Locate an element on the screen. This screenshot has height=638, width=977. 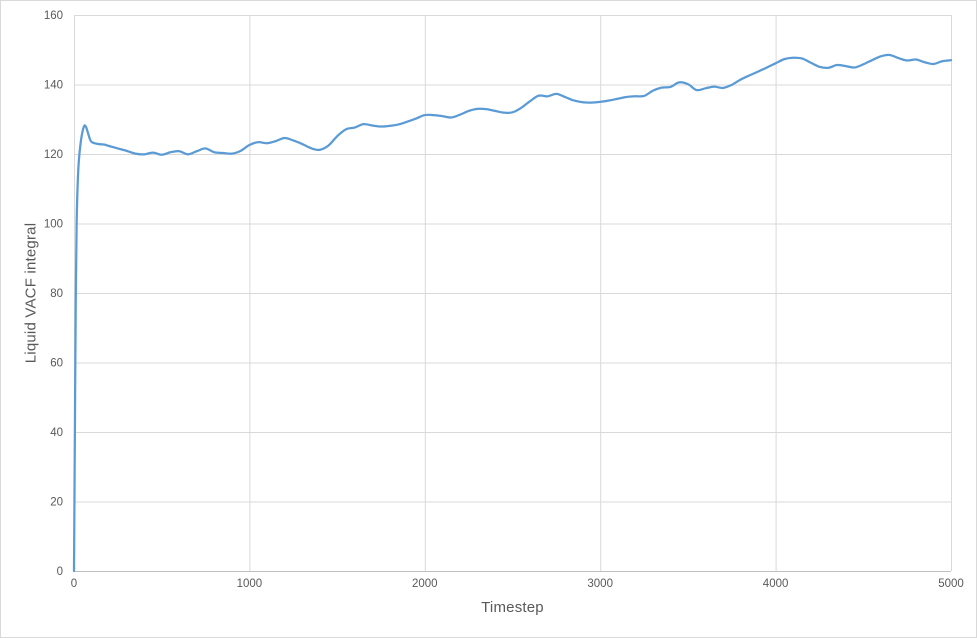
y-axis-title: Liquid VACF integral is located at coordinates (31, 293).